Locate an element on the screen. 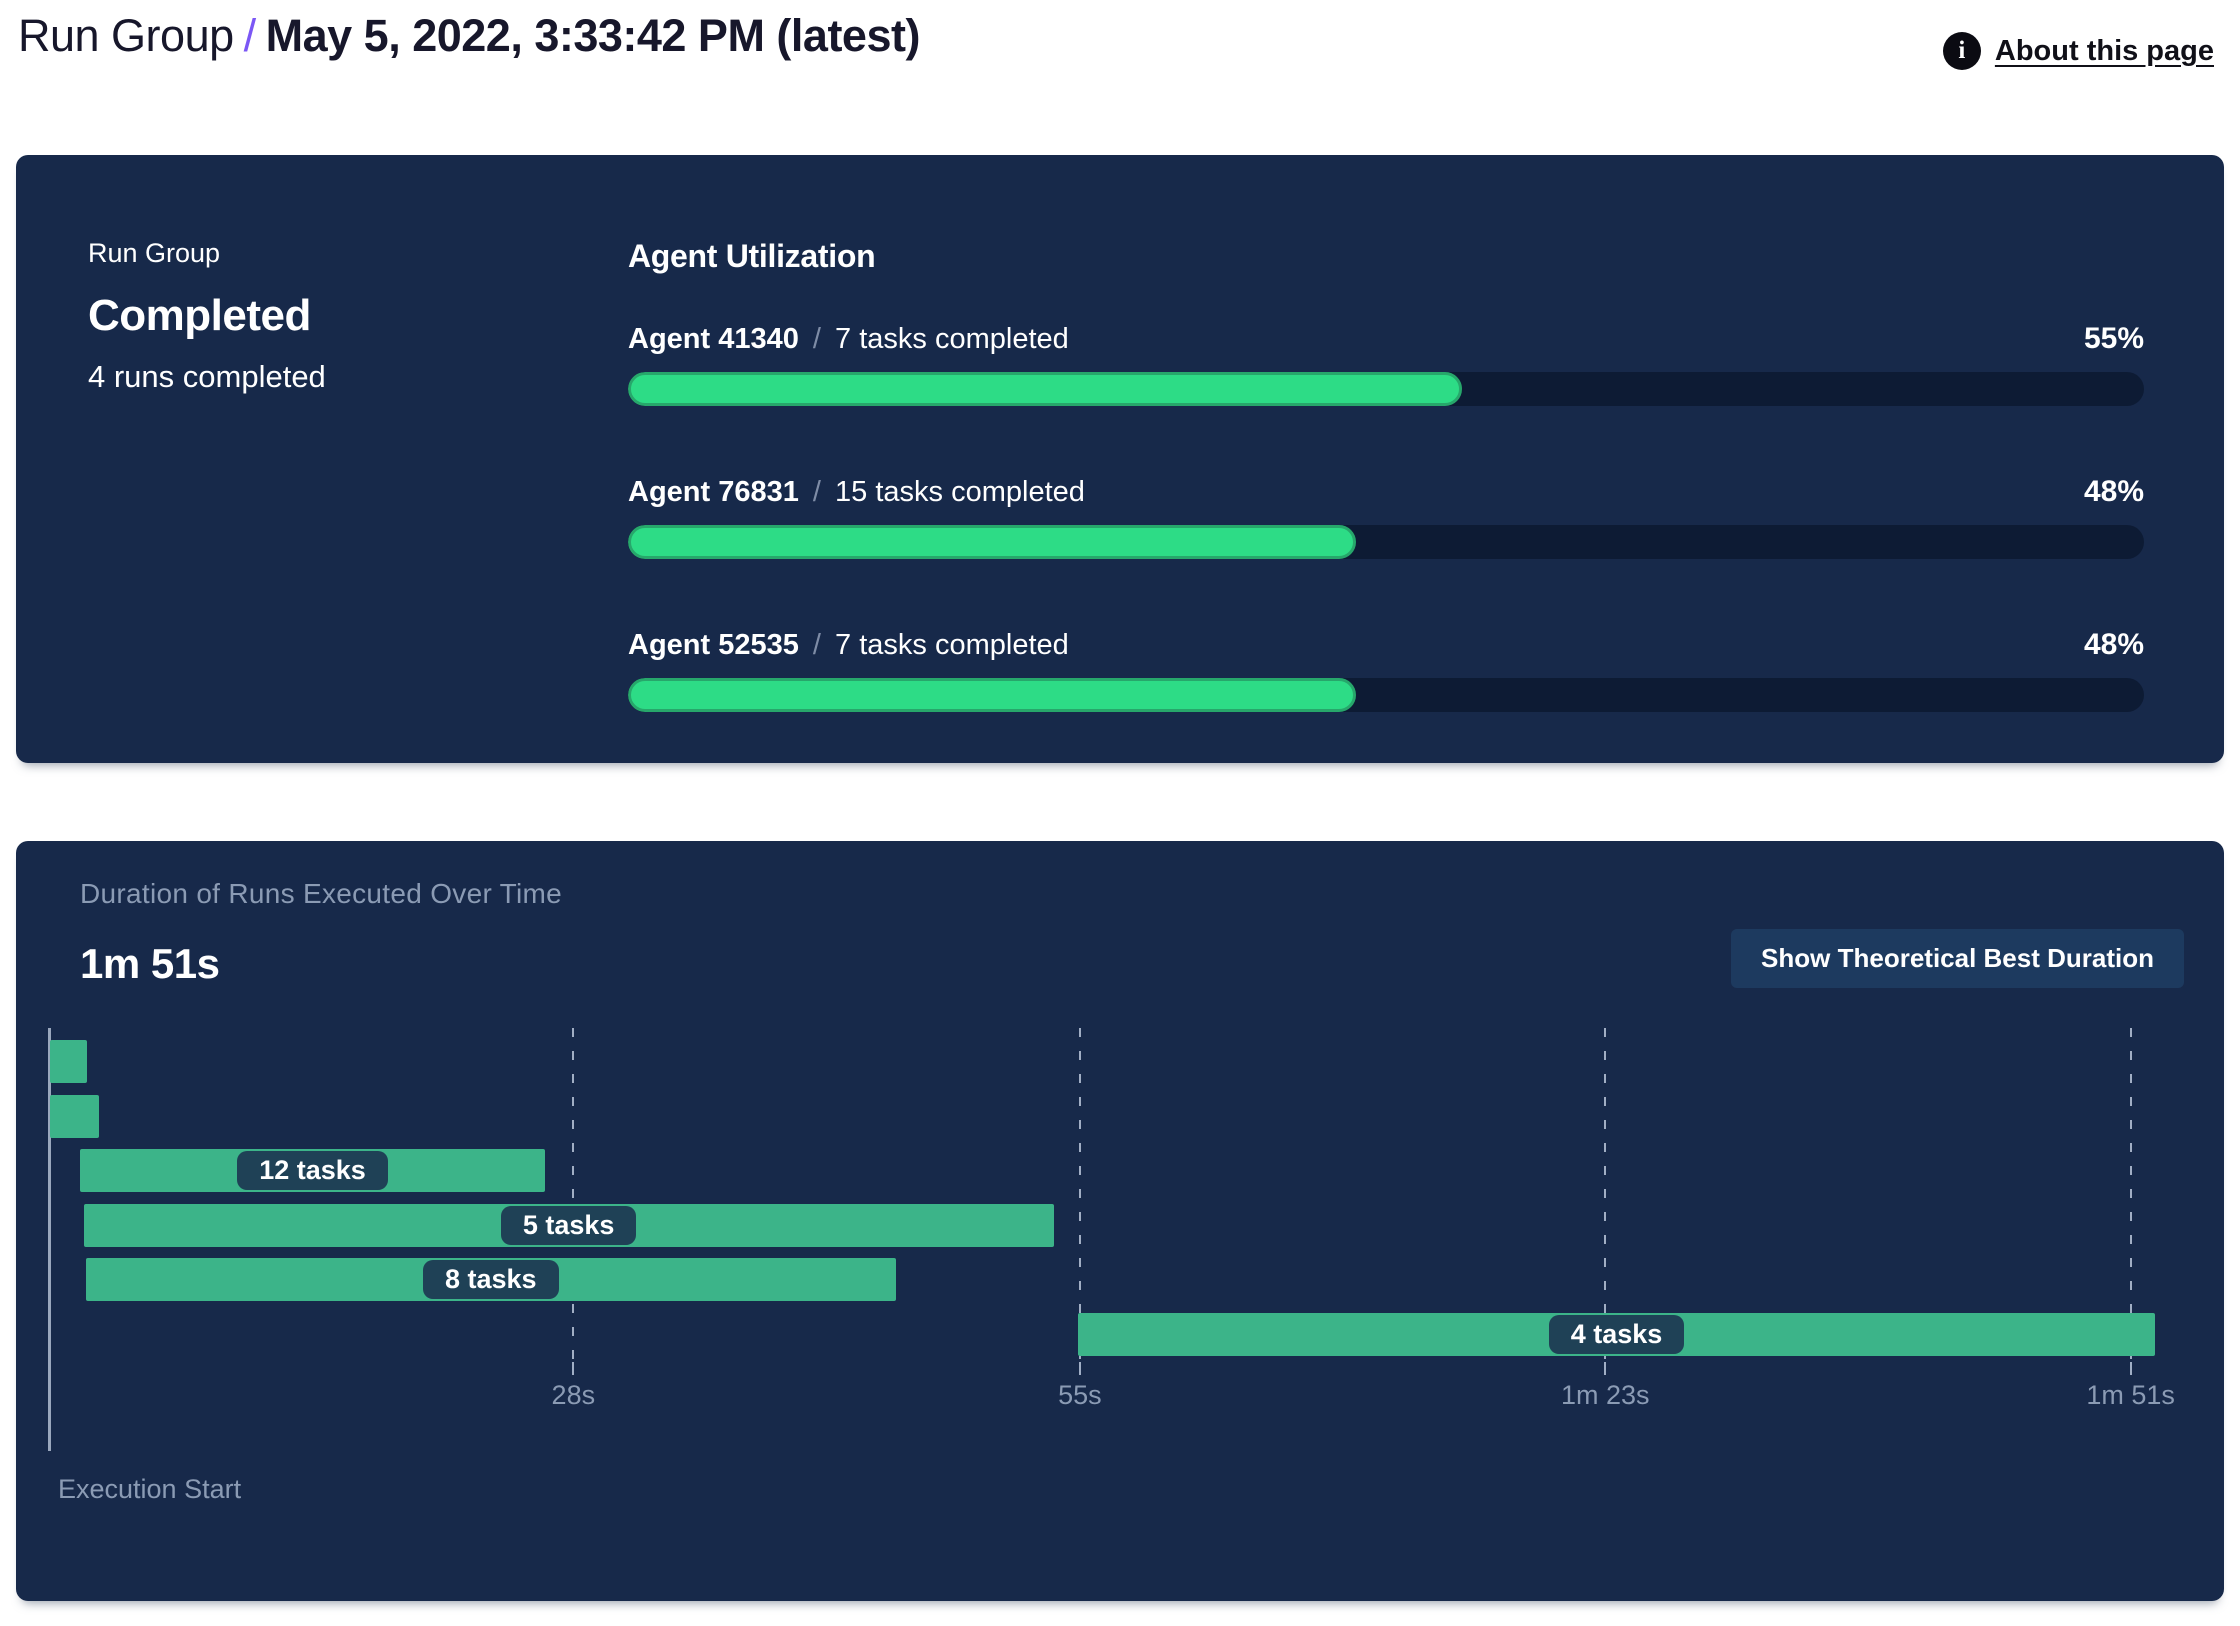 Image resolution: width=2240 pixels, height=1626 pixels. run-duration-bar: 8 tasks is located at coordinates (491, 1279).